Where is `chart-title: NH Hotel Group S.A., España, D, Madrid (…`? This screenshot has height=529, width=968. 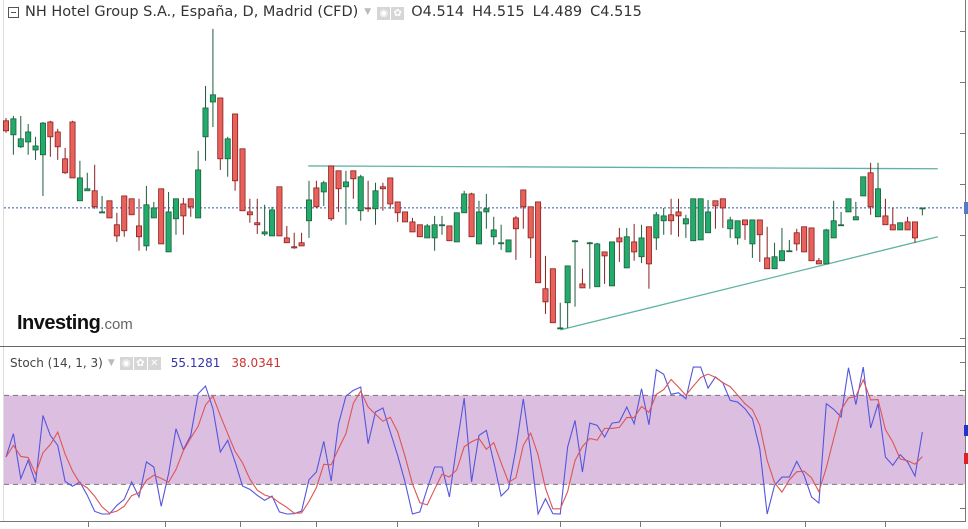 chart-title: NH Hotel Group S.A., España, D, Madrid (… is located at coordinates (192, 12).